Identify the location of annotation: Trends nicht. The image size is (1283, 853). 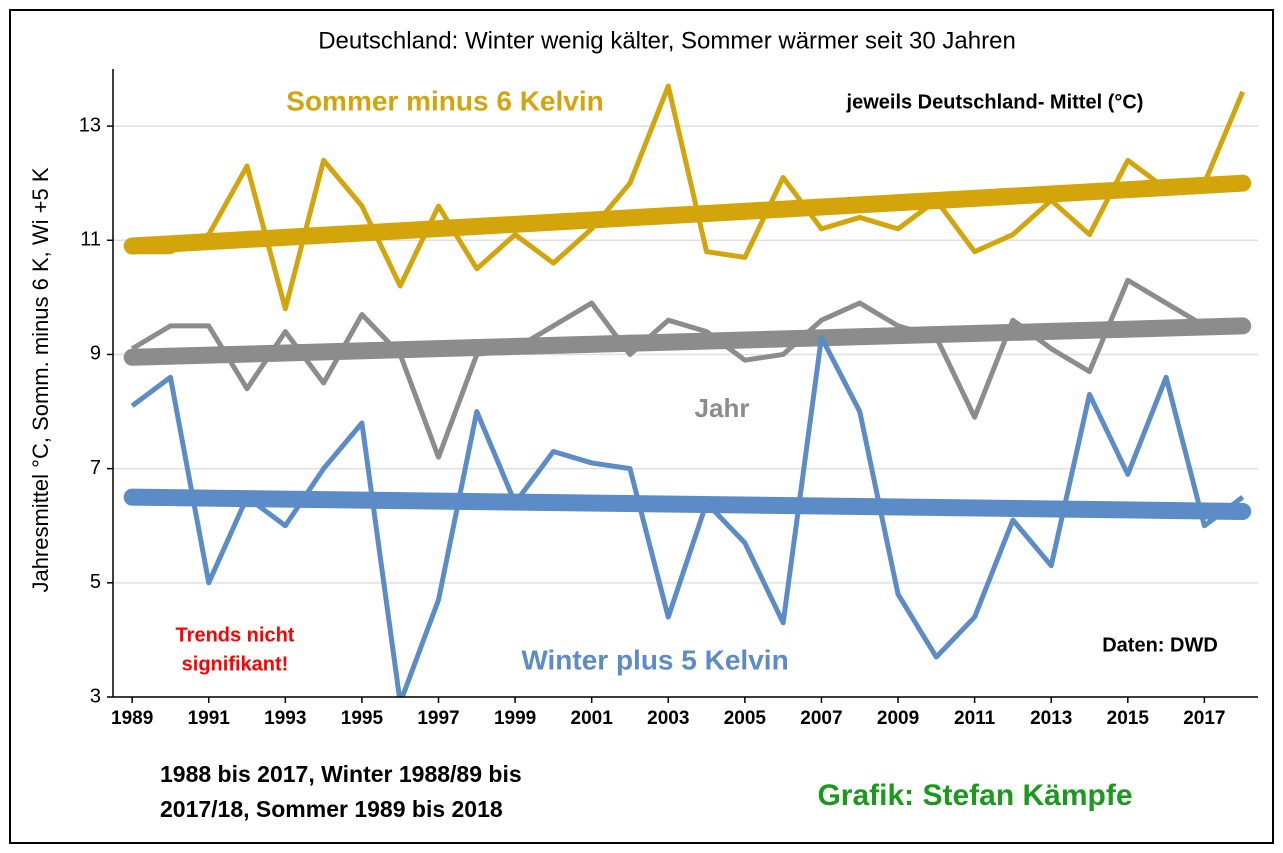
(235, 635).